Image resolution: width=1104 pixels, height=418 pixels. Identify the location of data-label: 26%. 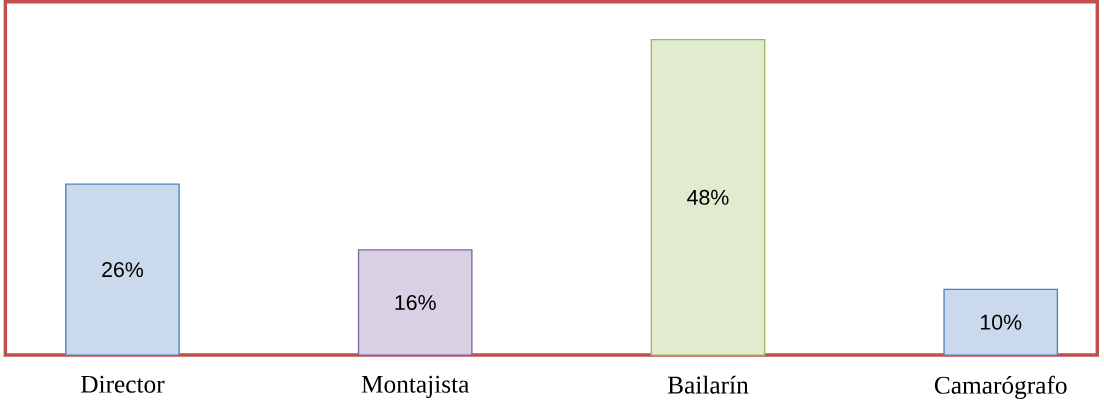
(123, 270).